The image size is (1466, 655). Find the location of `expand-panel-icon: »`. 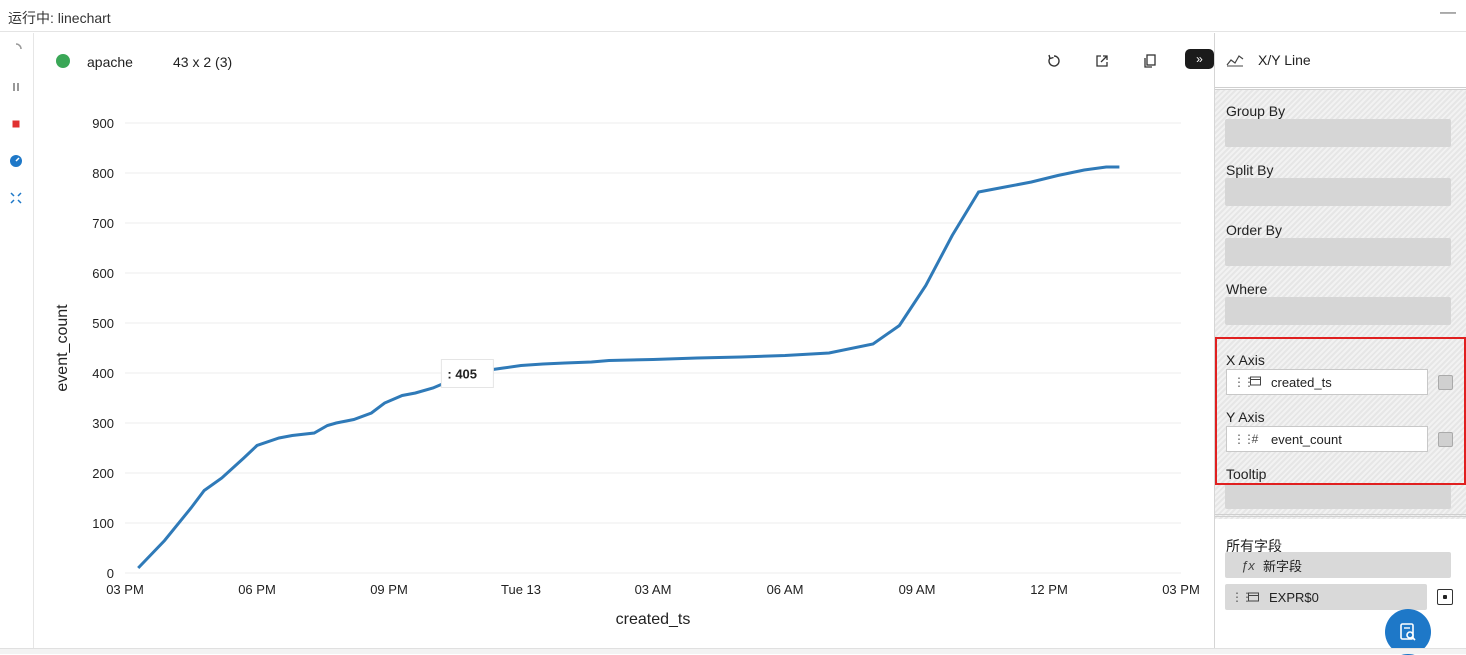

expand-panel-icon: » is located at coordinates (1199, 59).